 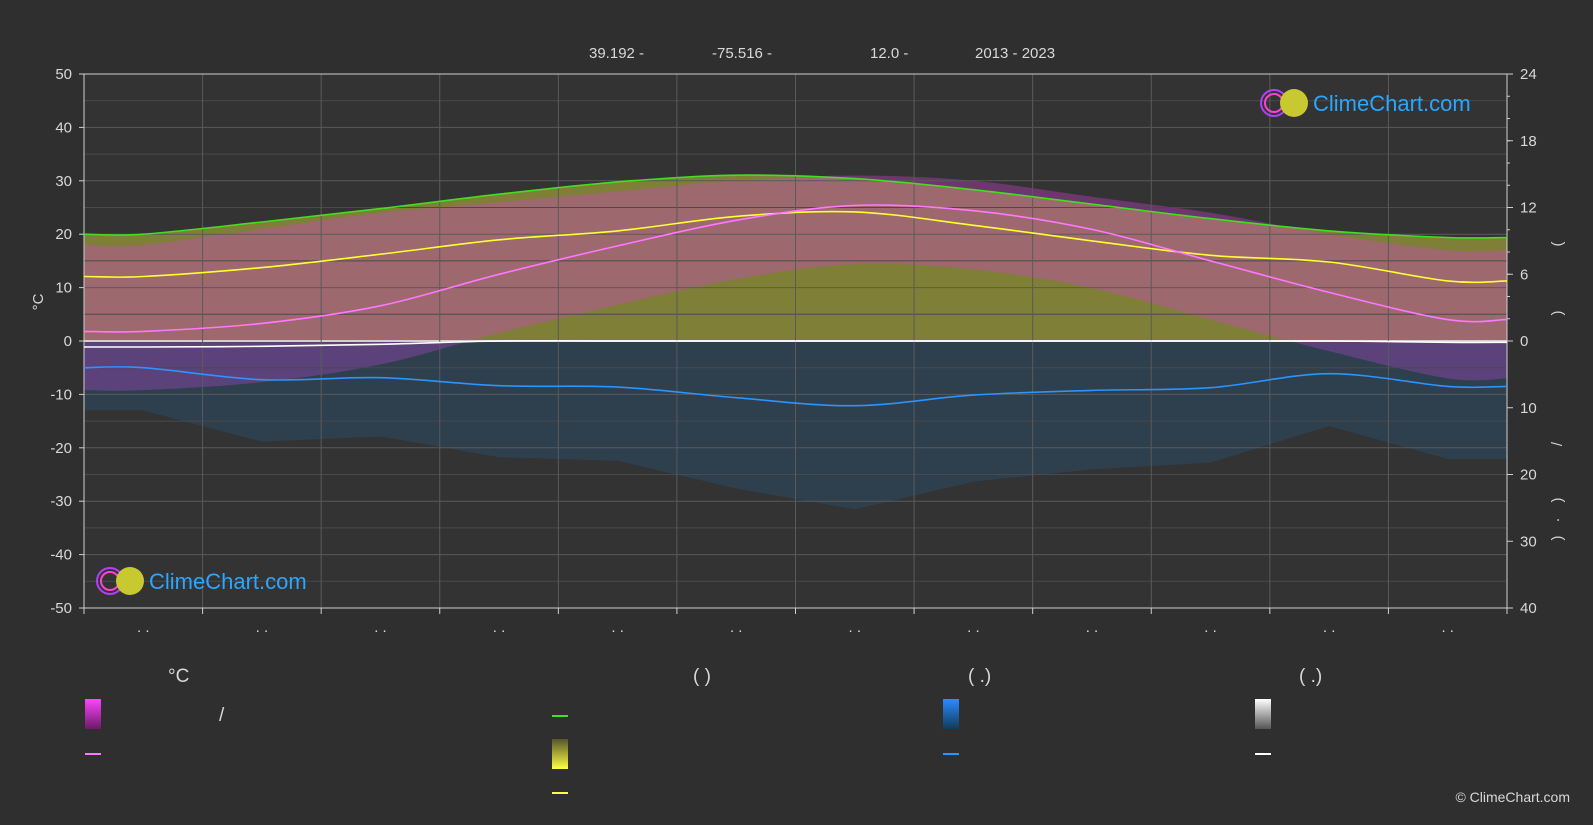 I want to click on y2-lower-tick-label: 20, so click(x=1528, y=475).